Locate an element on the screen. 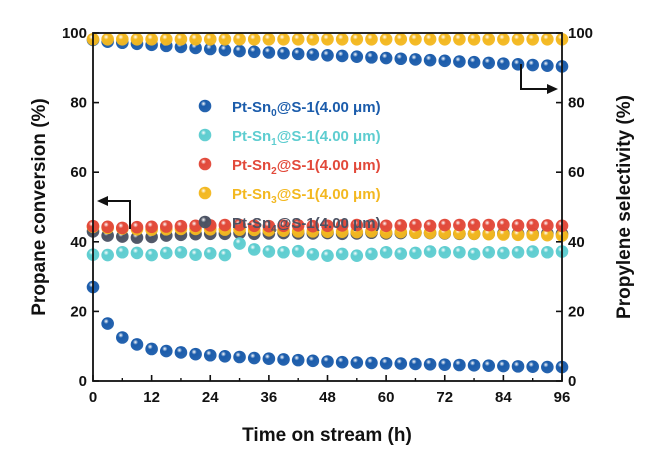 Image resolution: width=669 pixels, height=457 pixels. legend-item: Pt-Sn1@S-1(4.00 μm) is located at coordinates (289, 138).